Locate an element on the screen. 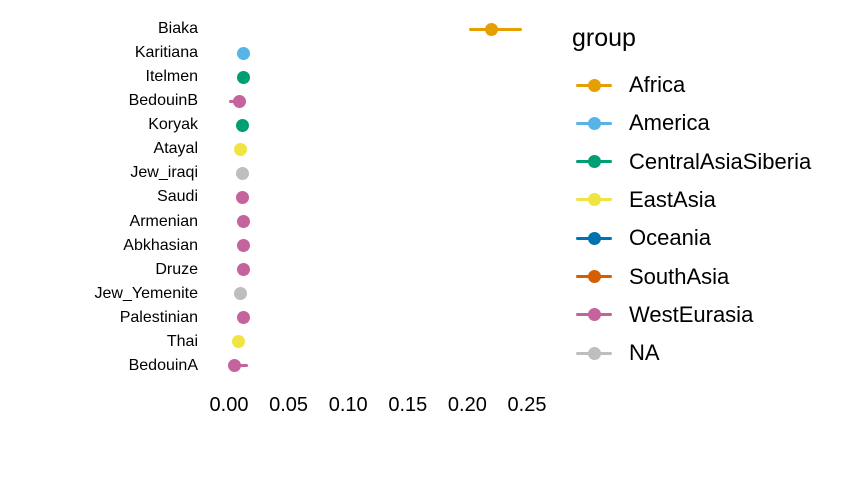  legend-entry-label: Africa is located at coordinates (657, 84).